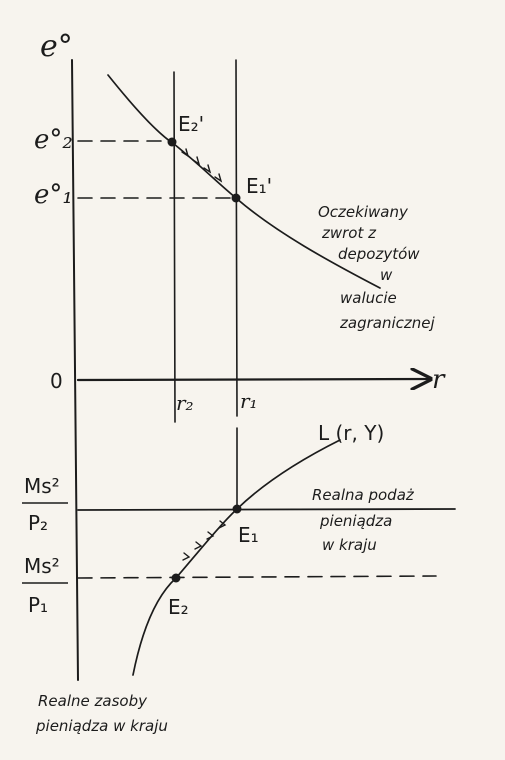  I want to click on ratio-top-numerator: Ms², so click(42, 486).